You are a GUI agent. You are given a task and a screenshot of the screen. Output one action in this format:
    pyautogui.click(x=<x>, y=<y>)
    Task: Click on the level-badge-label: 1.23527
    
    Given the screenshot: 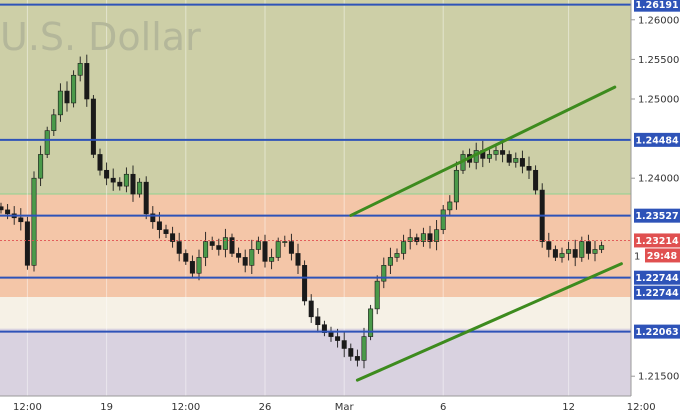 What is the action you would take?
    pyautogui.click(x=656, y=216)
    